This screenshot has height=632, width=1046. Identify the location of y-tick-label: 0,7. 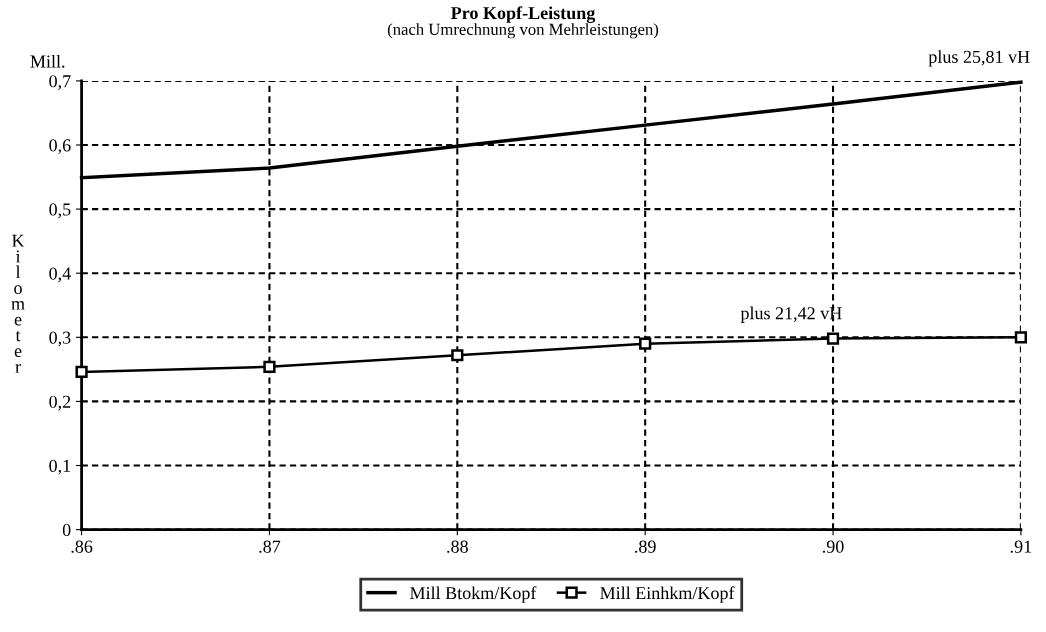
(60, 82).